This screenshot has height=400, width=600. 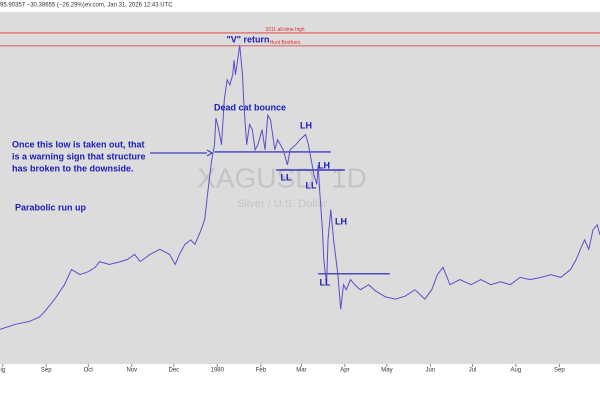 I want to click on annotation: has broken to the downside., so click(x=73, y=168).